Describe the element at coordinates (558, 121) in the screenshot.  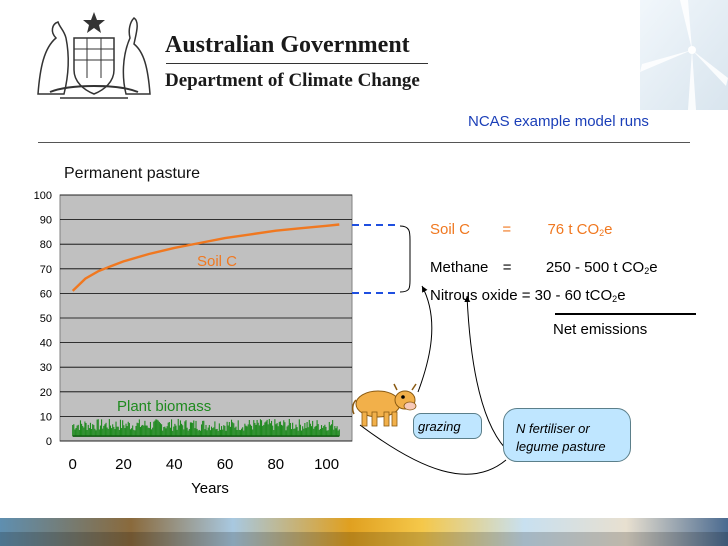
I see `slide-title: NCAS example model runs` at that location.